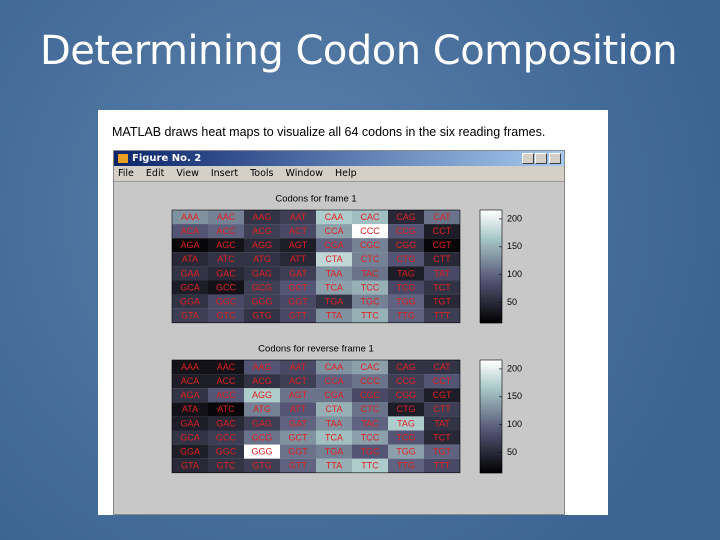  Describe the element at coordinates (190, 437) in the screenshot. I see `cell-label: GCA` at that location.